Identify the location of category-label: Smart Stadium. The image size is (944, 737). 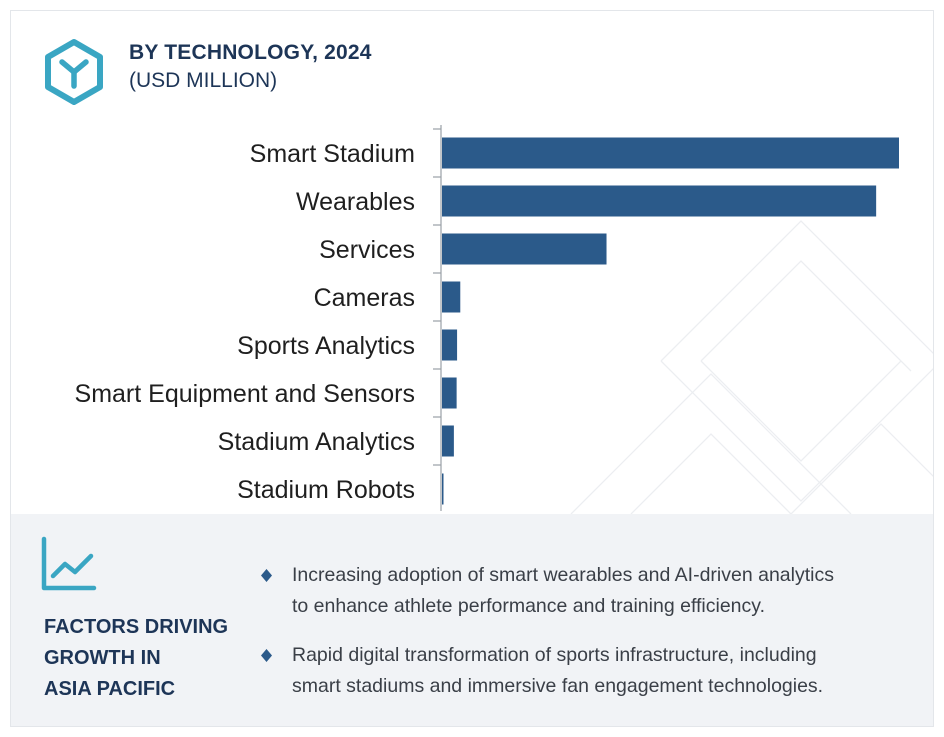
(332, 154).